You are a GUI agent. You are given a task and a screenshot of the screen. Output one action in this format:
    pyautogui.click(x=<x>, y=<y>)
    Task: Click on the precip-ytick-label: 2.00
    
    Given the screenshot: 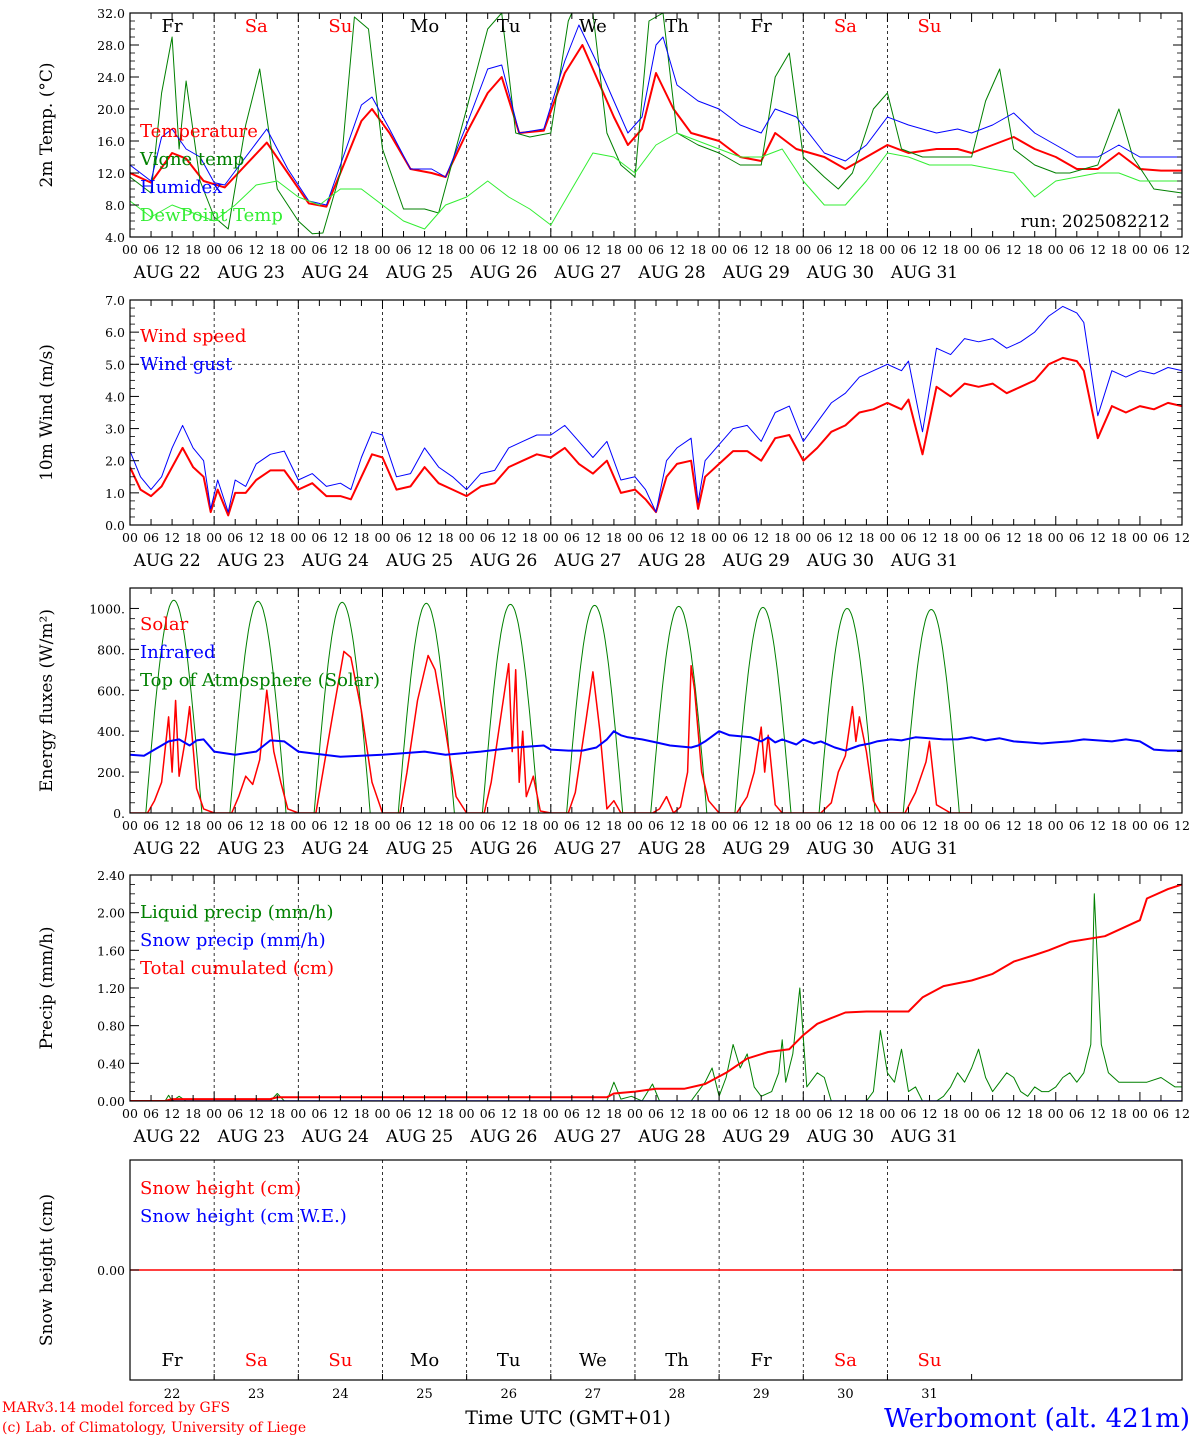 What is the action you would take?
    pyautogui.click(x=111, y=913)
    